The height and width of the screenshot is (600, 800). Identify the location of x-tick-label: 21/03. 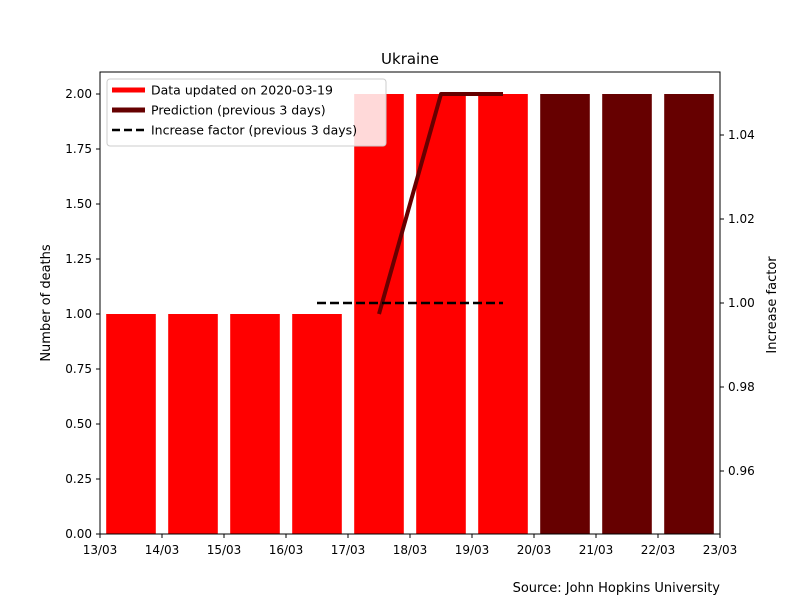
(596, 550).